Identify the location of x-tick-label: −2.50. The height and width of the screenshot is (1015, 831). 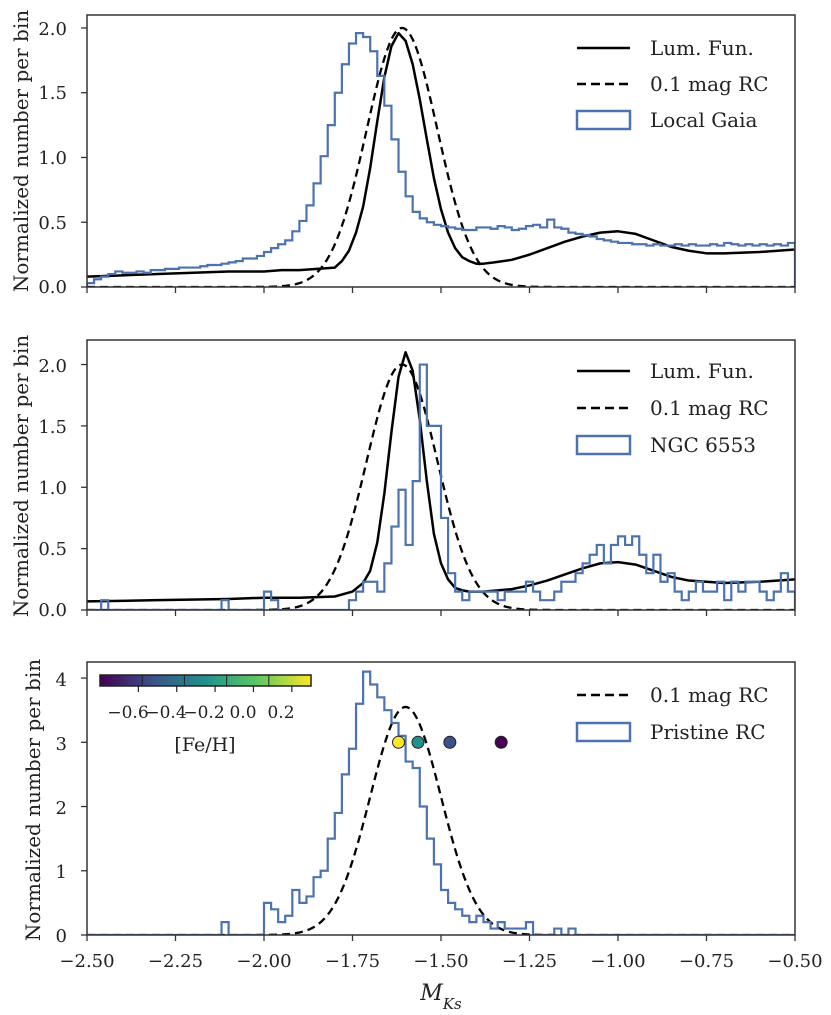
(86, 961).